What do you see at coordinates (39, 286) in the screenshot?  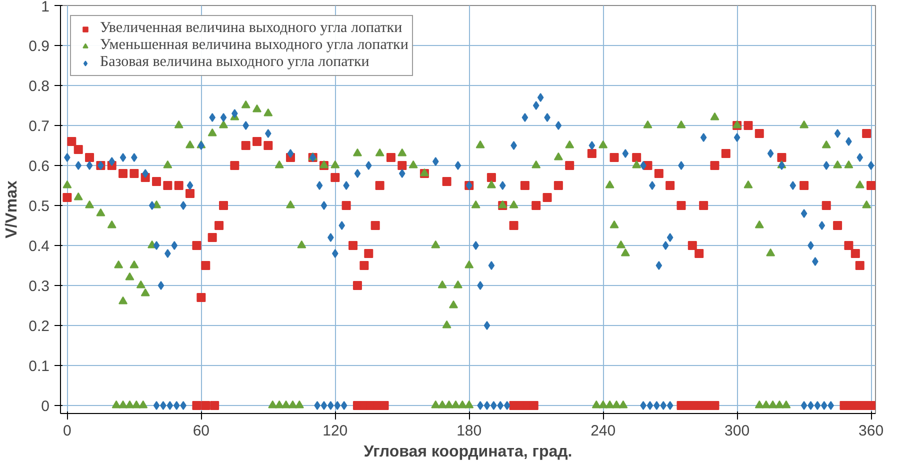 I see `y-tick-label: 0.3` at bounding box center [39, 286].